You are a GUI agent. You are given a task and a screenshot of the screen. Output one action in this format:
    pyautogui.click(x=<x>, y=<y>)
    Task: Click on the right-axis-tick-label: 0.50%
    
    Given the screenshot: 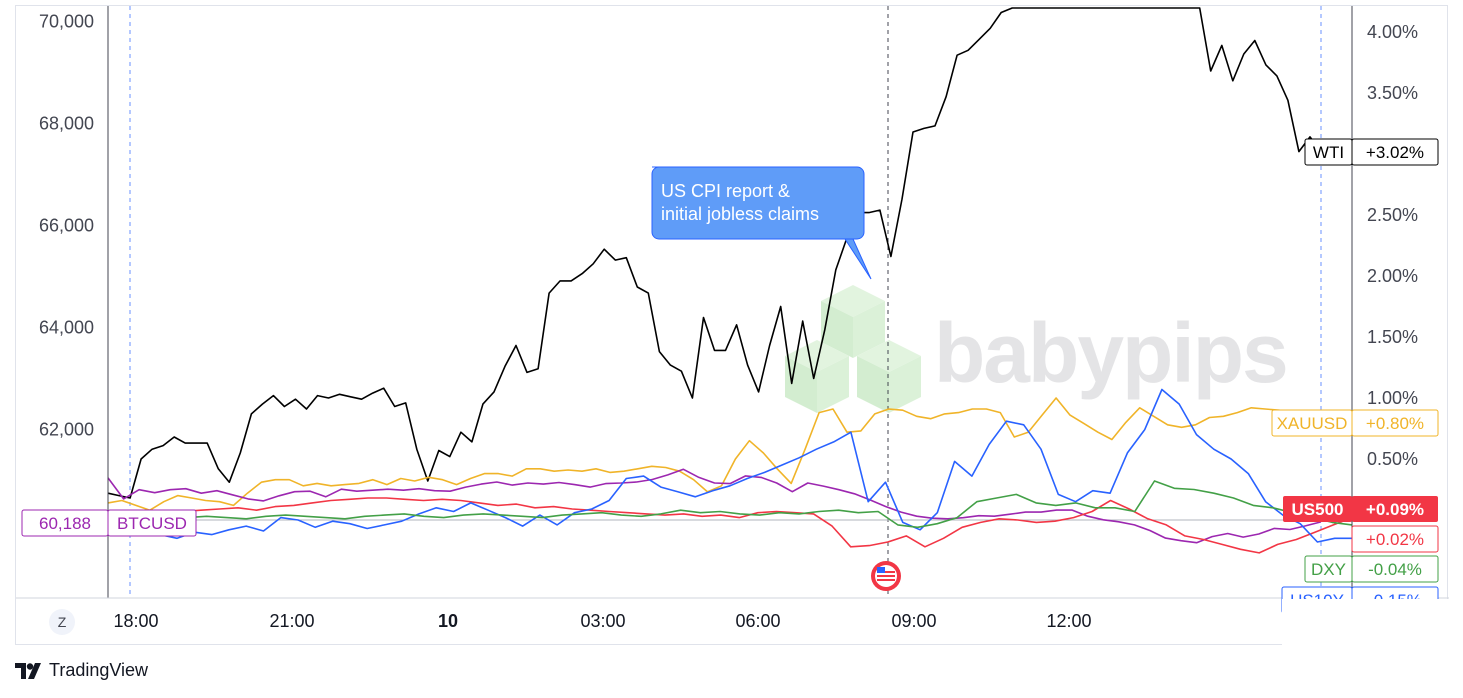 What is the action you would take?
    pyautogui.click(x=1392, y=459)
    